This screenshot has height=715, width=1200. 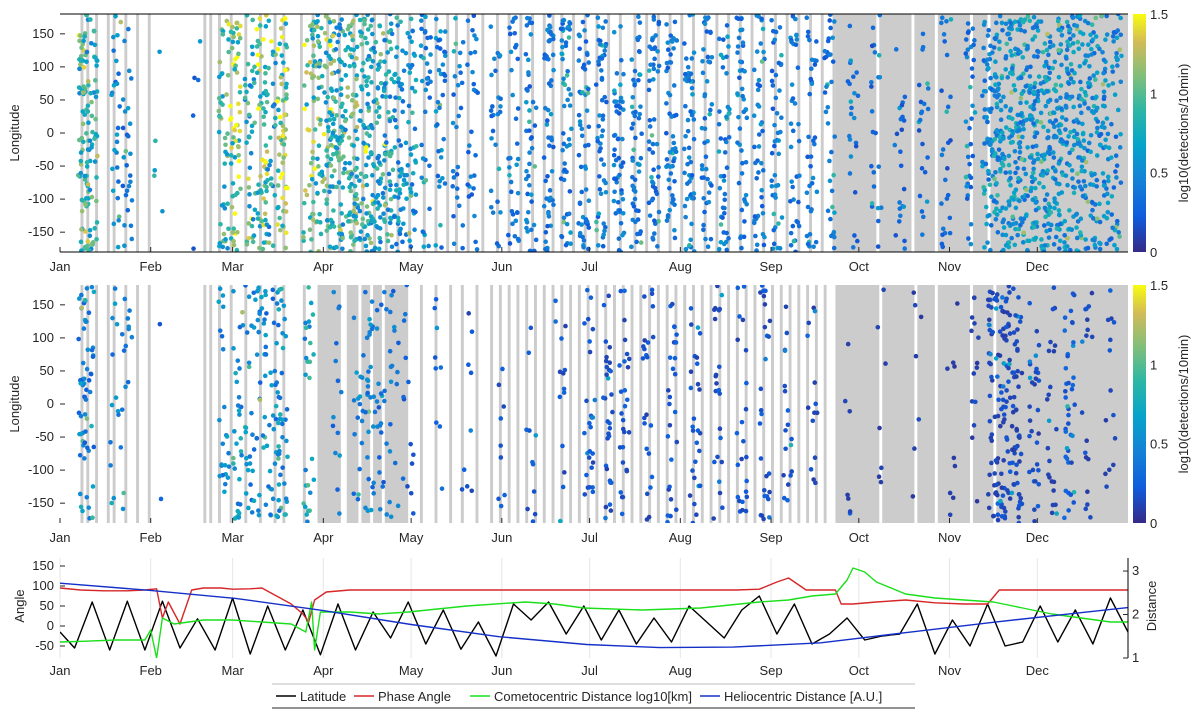 What do you see at coordinates (151, 670) in the screenshot?
I see `bottom-xtick-label: Feb` at bounding box center [151, 670].